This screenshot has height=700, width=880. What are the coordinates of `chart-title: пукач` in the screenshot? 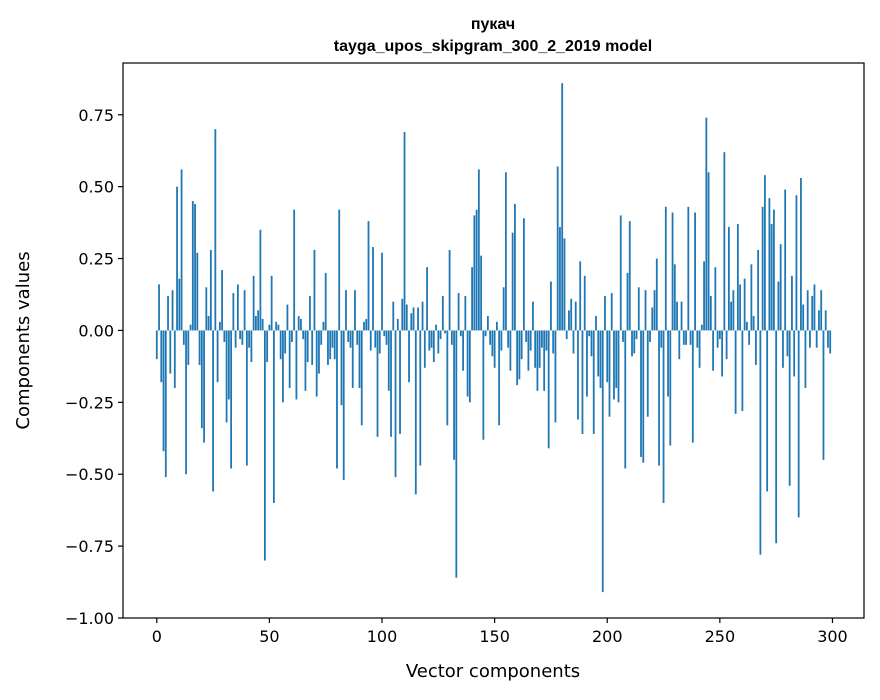 It's located at (493, 24).